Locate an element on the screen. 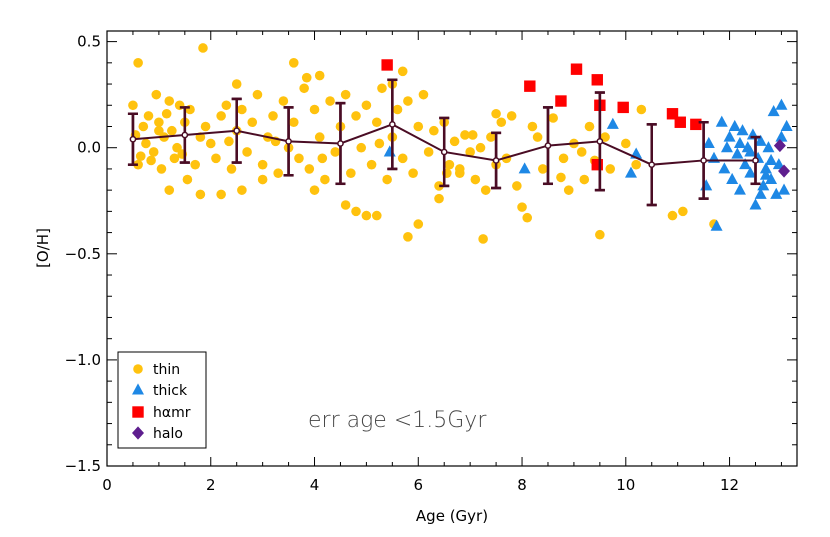 This screenshot has height=537, width=830. x-tick-label: 2 is located at coordinates (211, 485).